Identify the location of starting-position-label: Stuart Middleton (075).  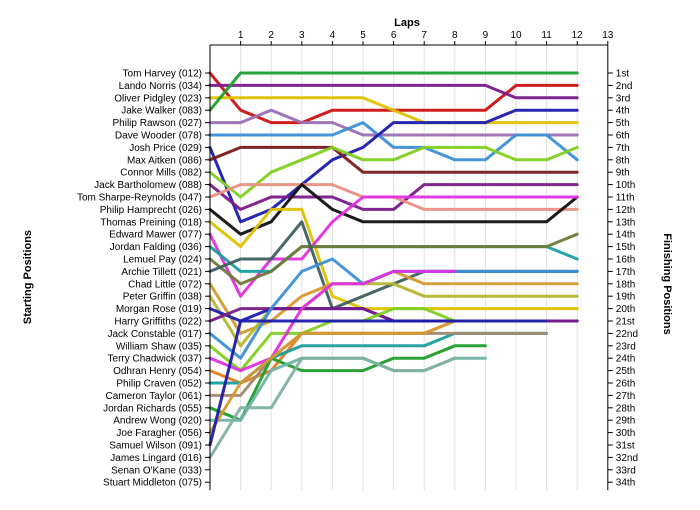
(152, 483).